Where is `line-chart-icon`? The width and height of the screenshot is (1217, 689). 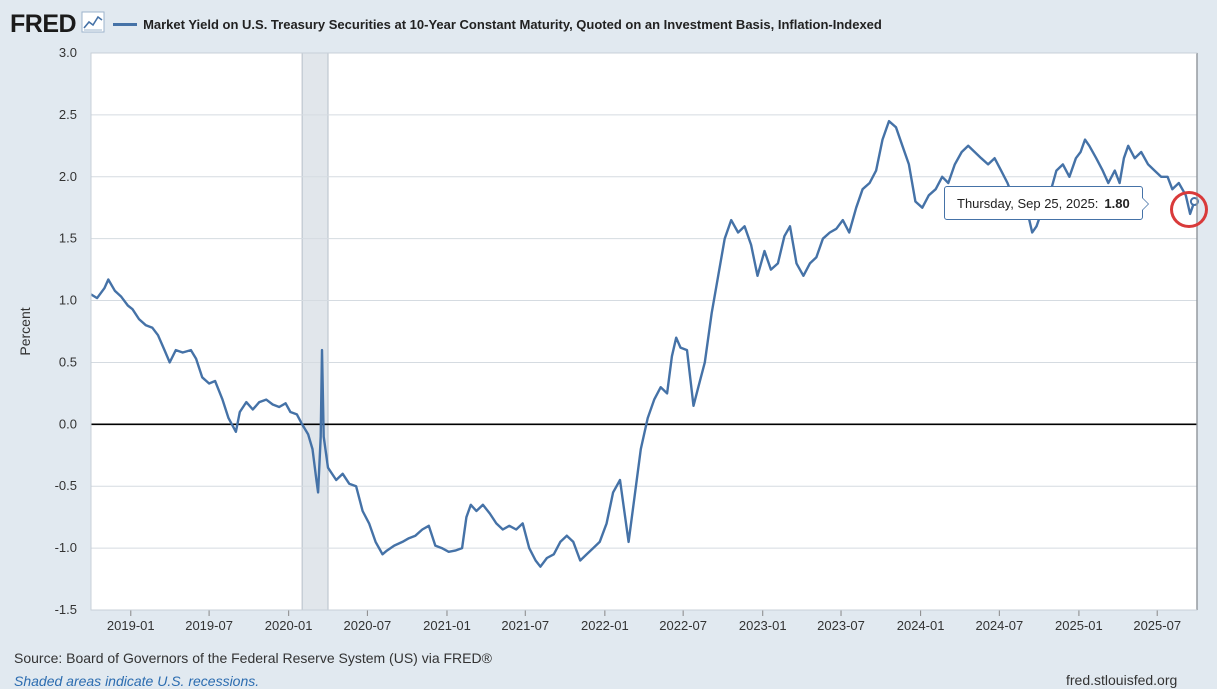
line-chart-icon is located at coordinates (93, 24).